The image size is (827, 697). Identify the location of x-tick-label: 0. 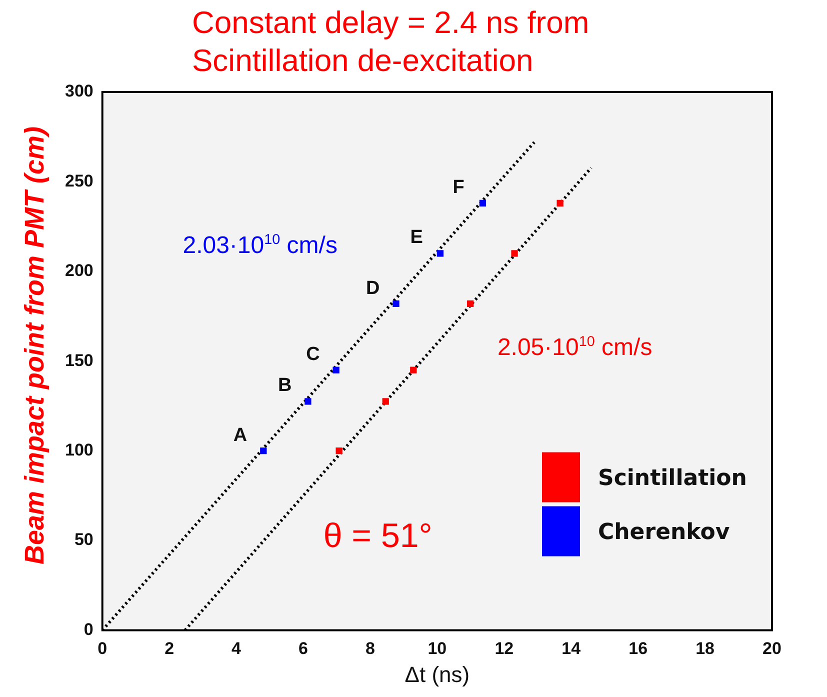
(103, 648).